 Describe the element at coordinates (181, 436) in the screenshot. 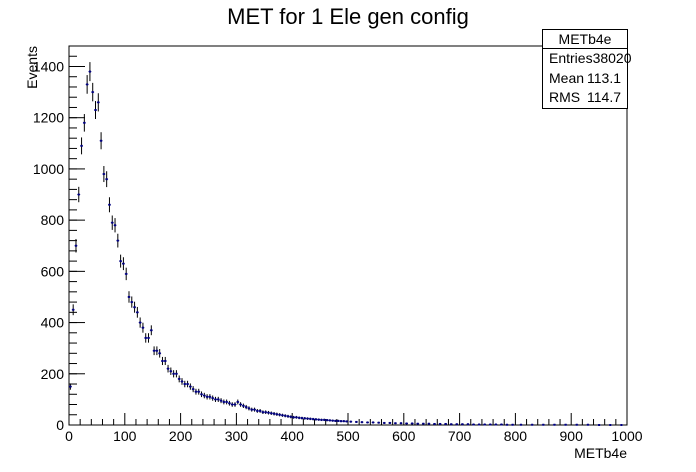

I see `x-tick-label: 200` at that location.